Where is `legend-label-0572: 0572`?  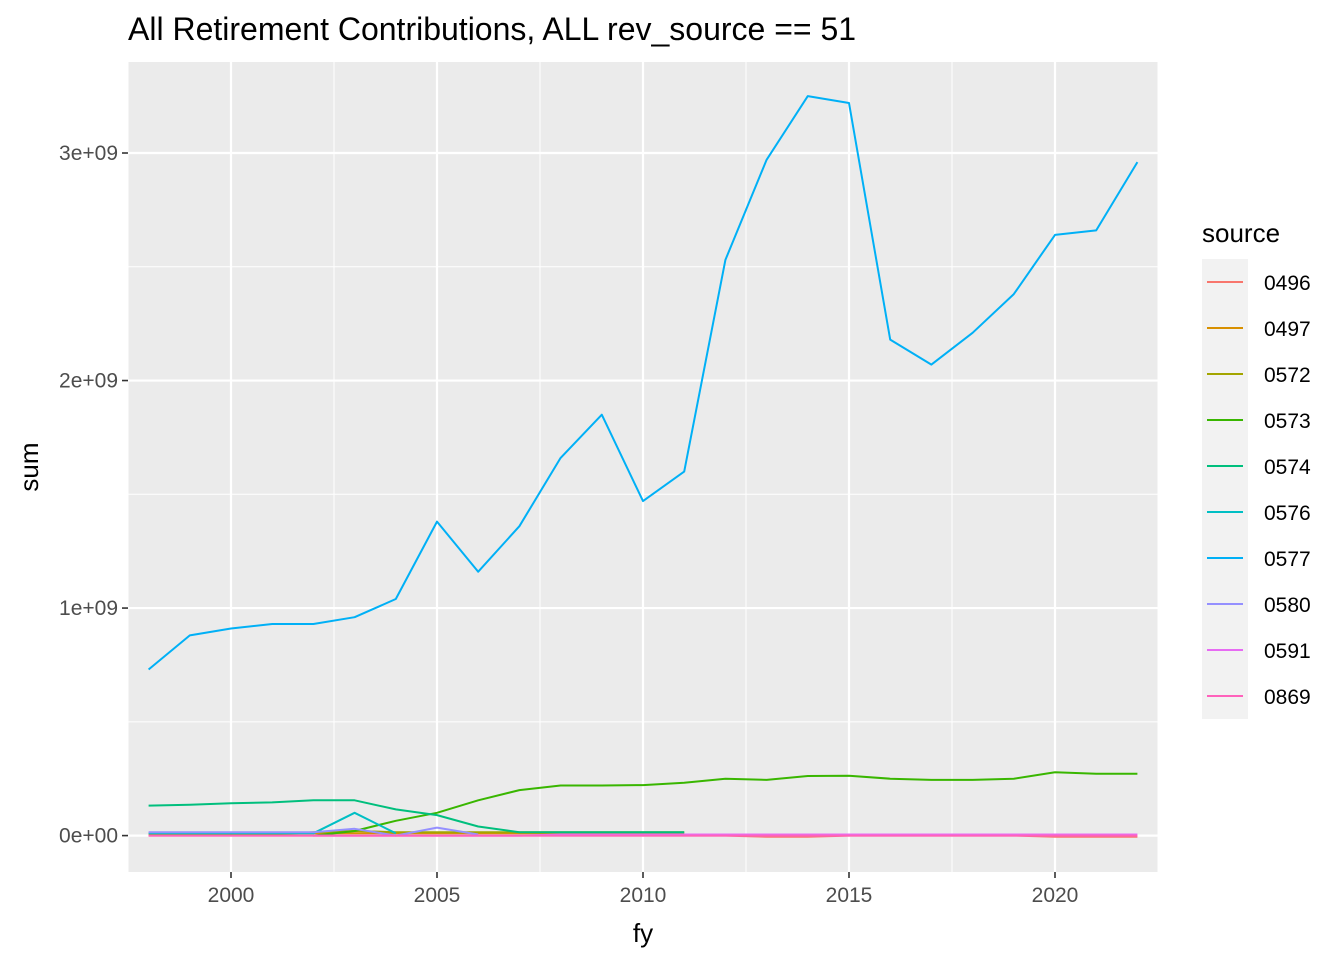
legend-label-0572: 0572 is located at coordinates (1287, 375).